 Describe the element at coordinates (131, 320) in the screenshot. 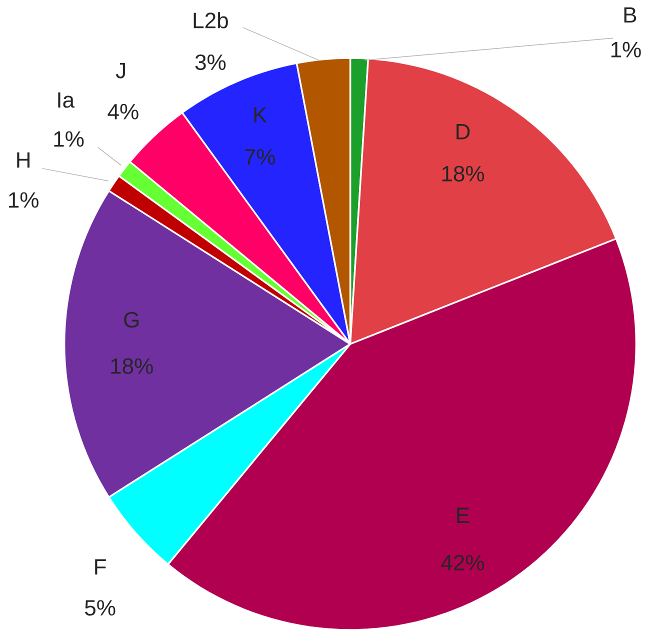

I see `slice-label: G` at that location.